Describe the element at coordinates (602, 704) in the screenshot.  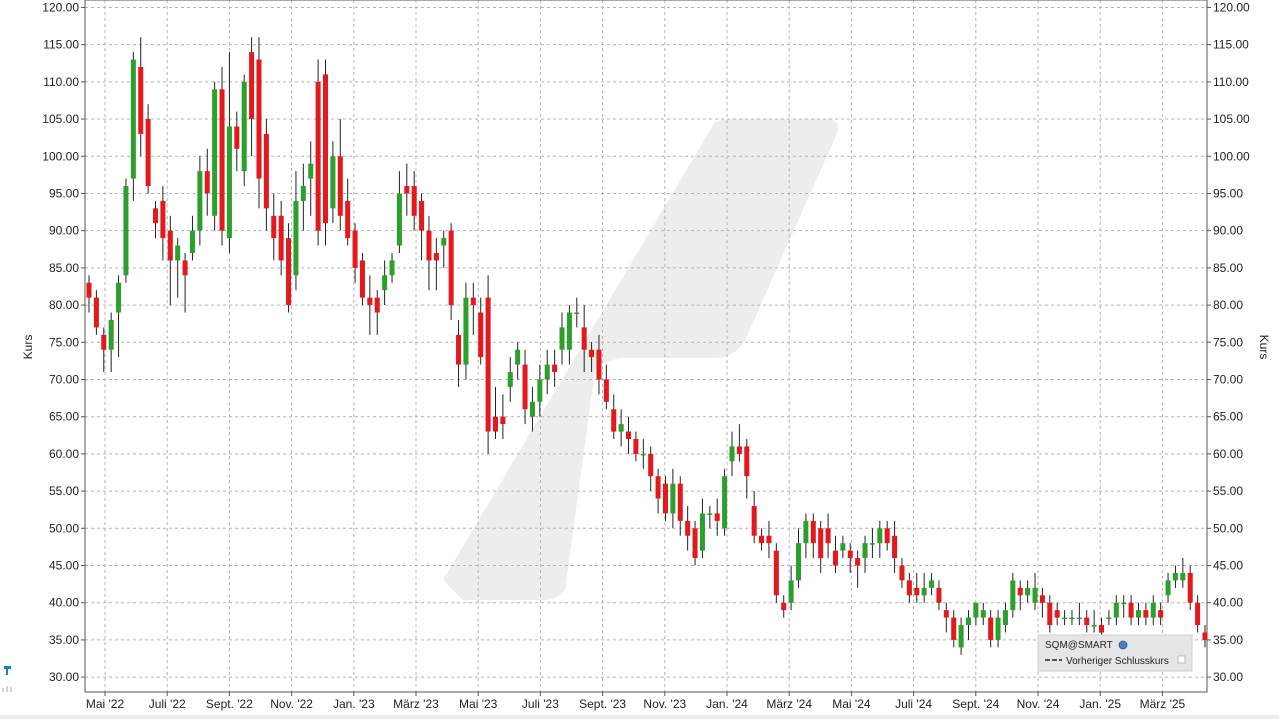
I see `x-tick-label: Sept. '23` at that location.